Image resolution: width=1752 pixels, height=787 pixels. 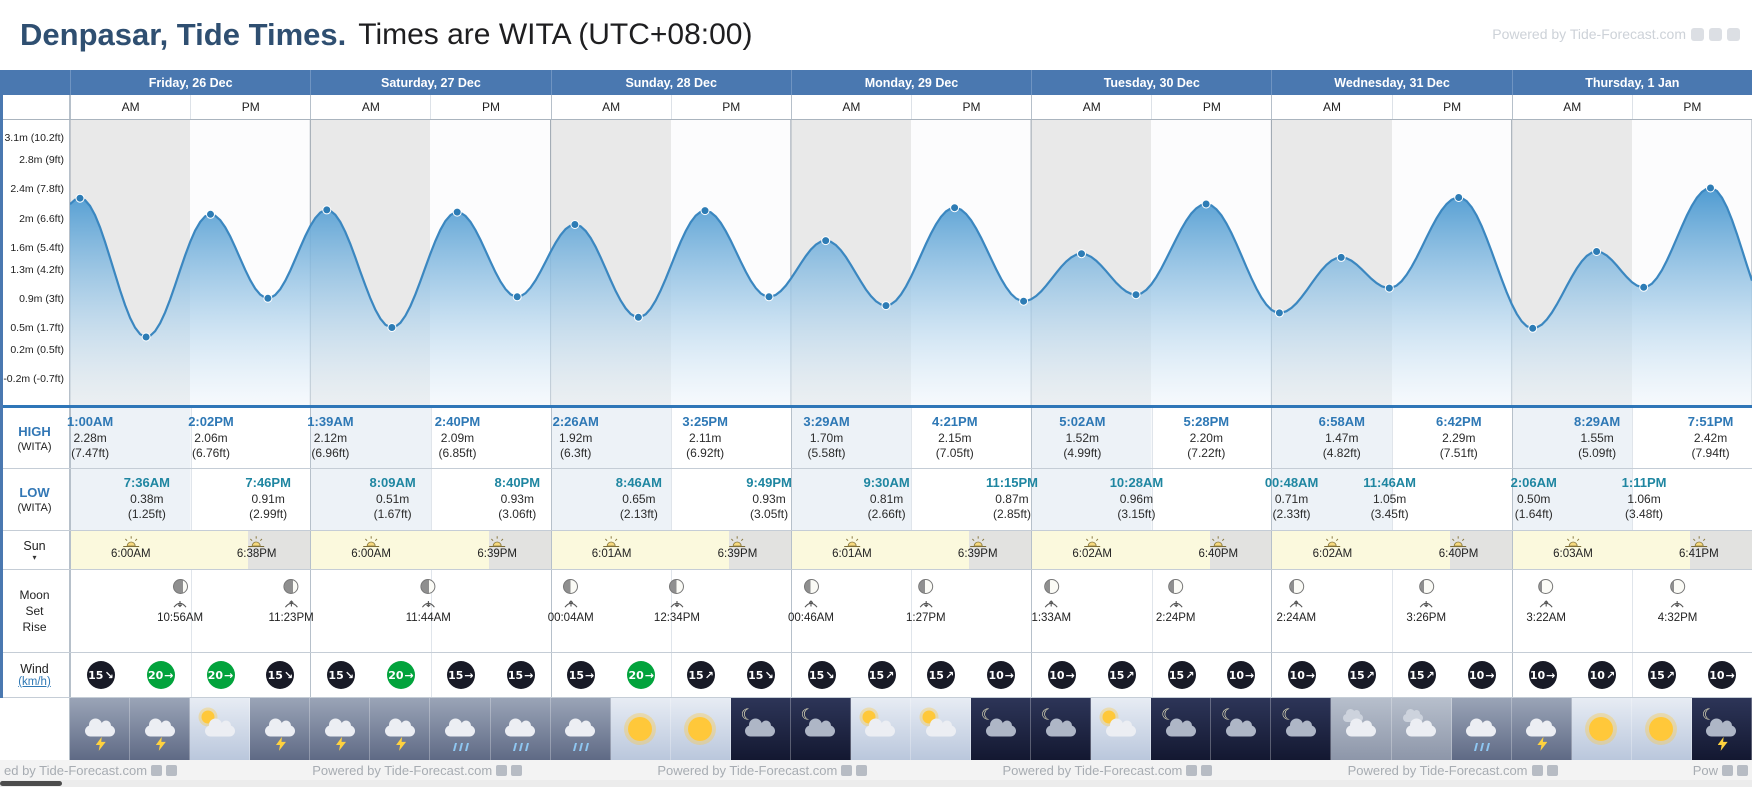 I want to click on weather-day-cell, so click(x=190, y=729).